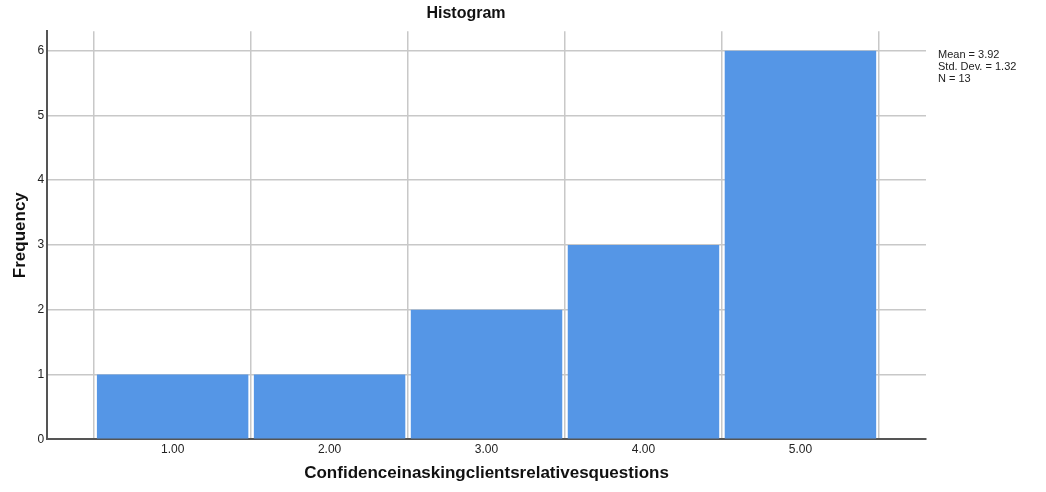 Image resolution: width=1046 pixels, height=492 pixels. Describe the element at coordinates (41, 114) in the screenshot. I see `y-tick-label: 5` at that location.